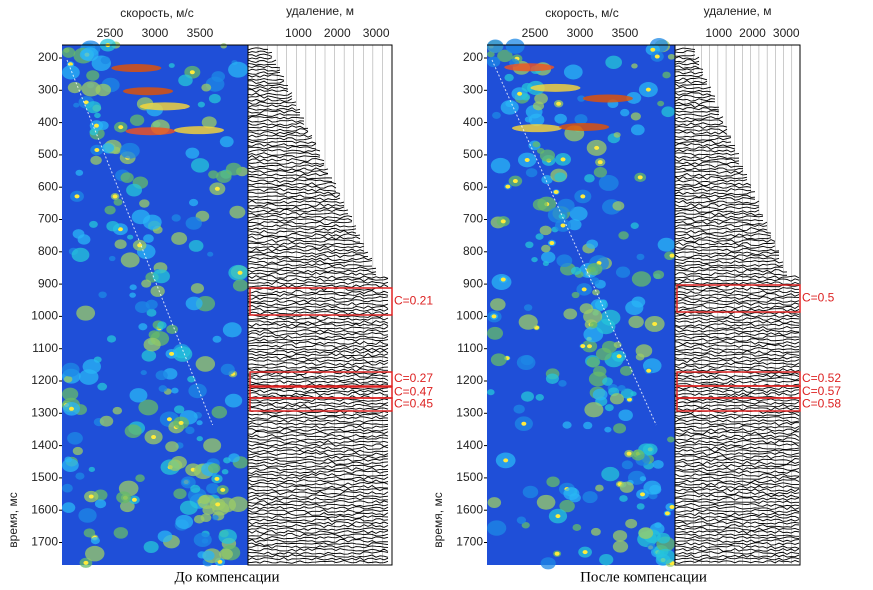 The height and width of the screenshot is (590, 873). Describe the element at coordinates (470, 348) in the screenshot. I see `time-tick-label: 1100` at that location.